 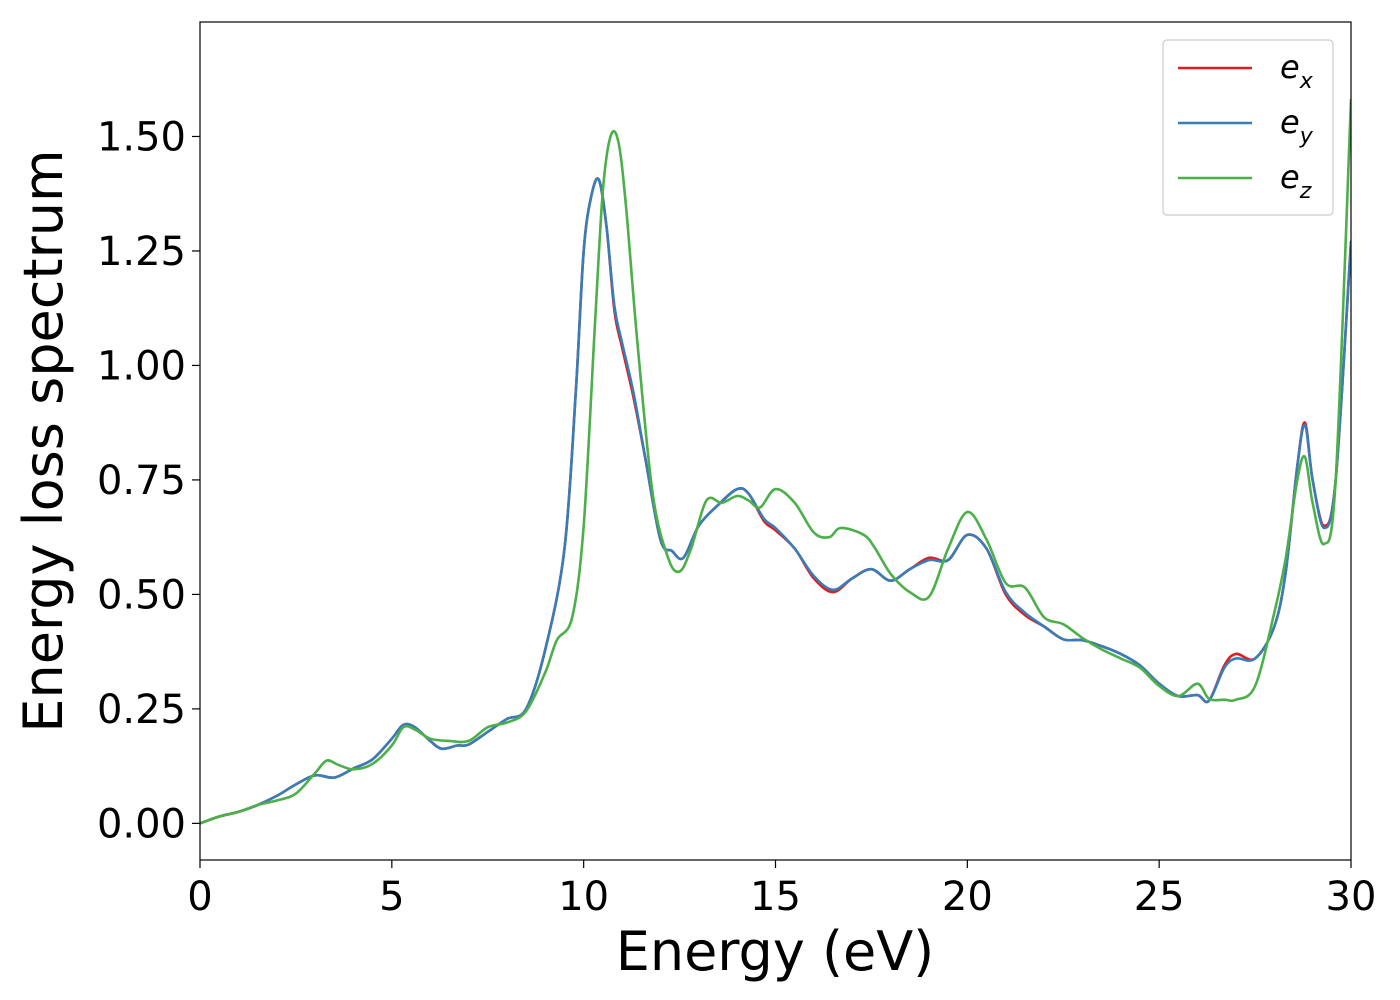 What do you see at coordinates (141, 137) in the screenshot?
I see `y-tick-label: 1.50` at bounding box center [141, 137].